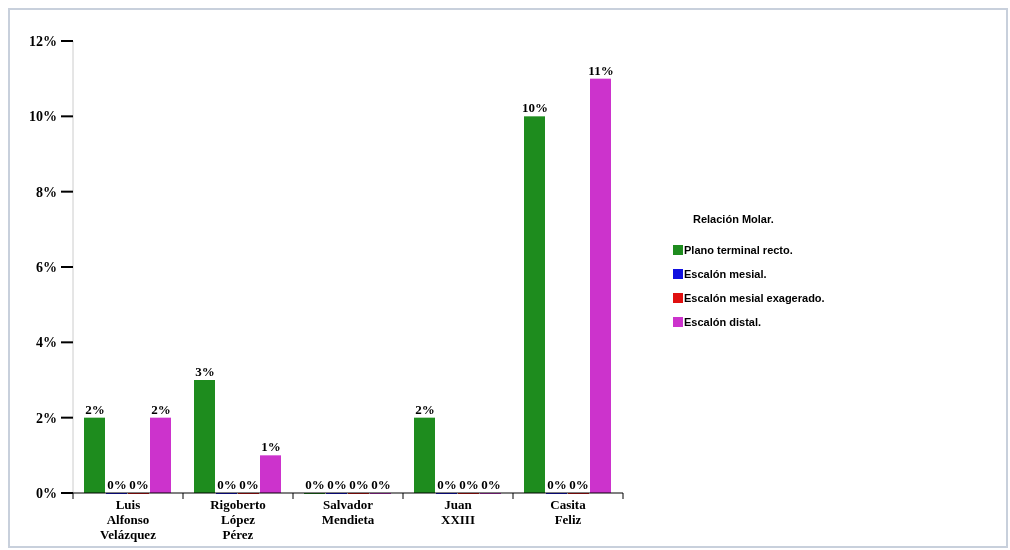  I want to click on legend-label: Plano terminal recto., so click(738, 250).